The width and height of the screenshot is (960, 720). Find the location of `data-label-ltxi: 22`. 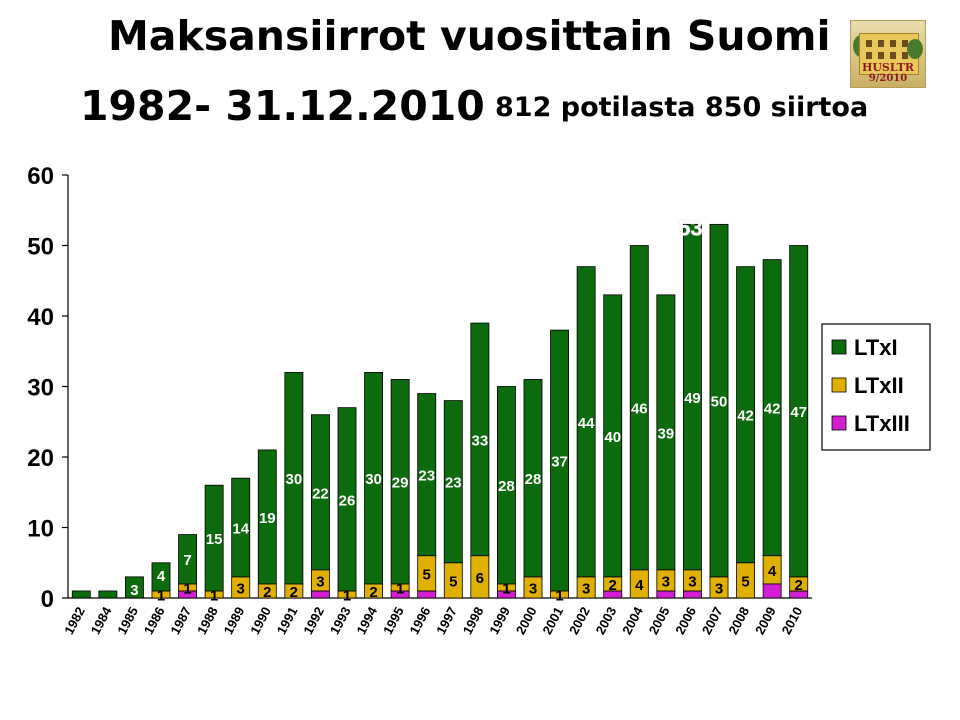

data-label-ltxi: 22 is located at coordinates (320, 493).